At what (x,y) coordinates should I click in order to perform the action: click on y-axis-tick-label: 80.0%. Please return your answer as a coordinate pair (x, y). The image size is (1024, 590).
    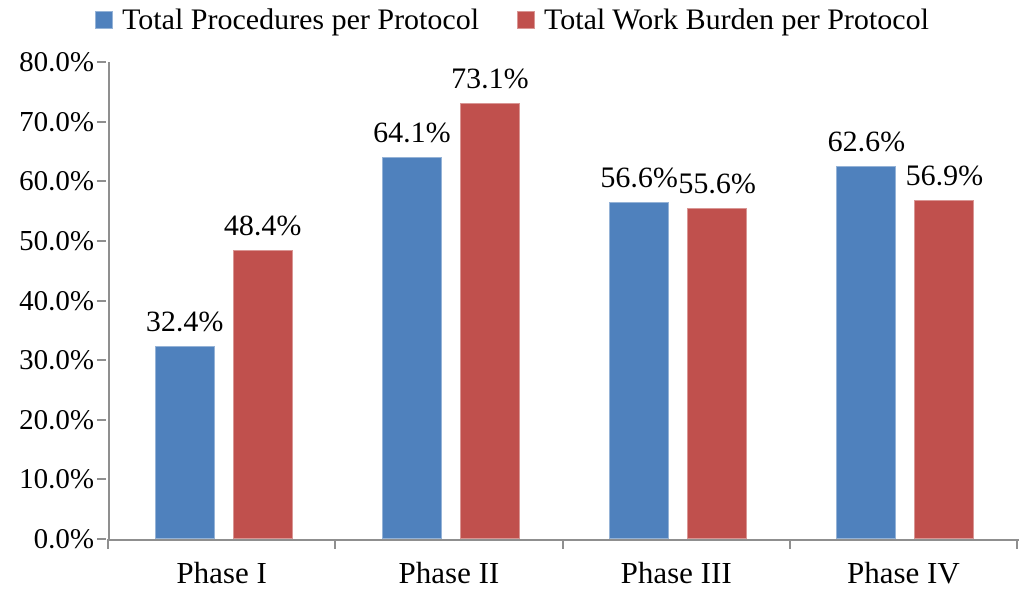
    Looking at the image, I should click on (56, 62).